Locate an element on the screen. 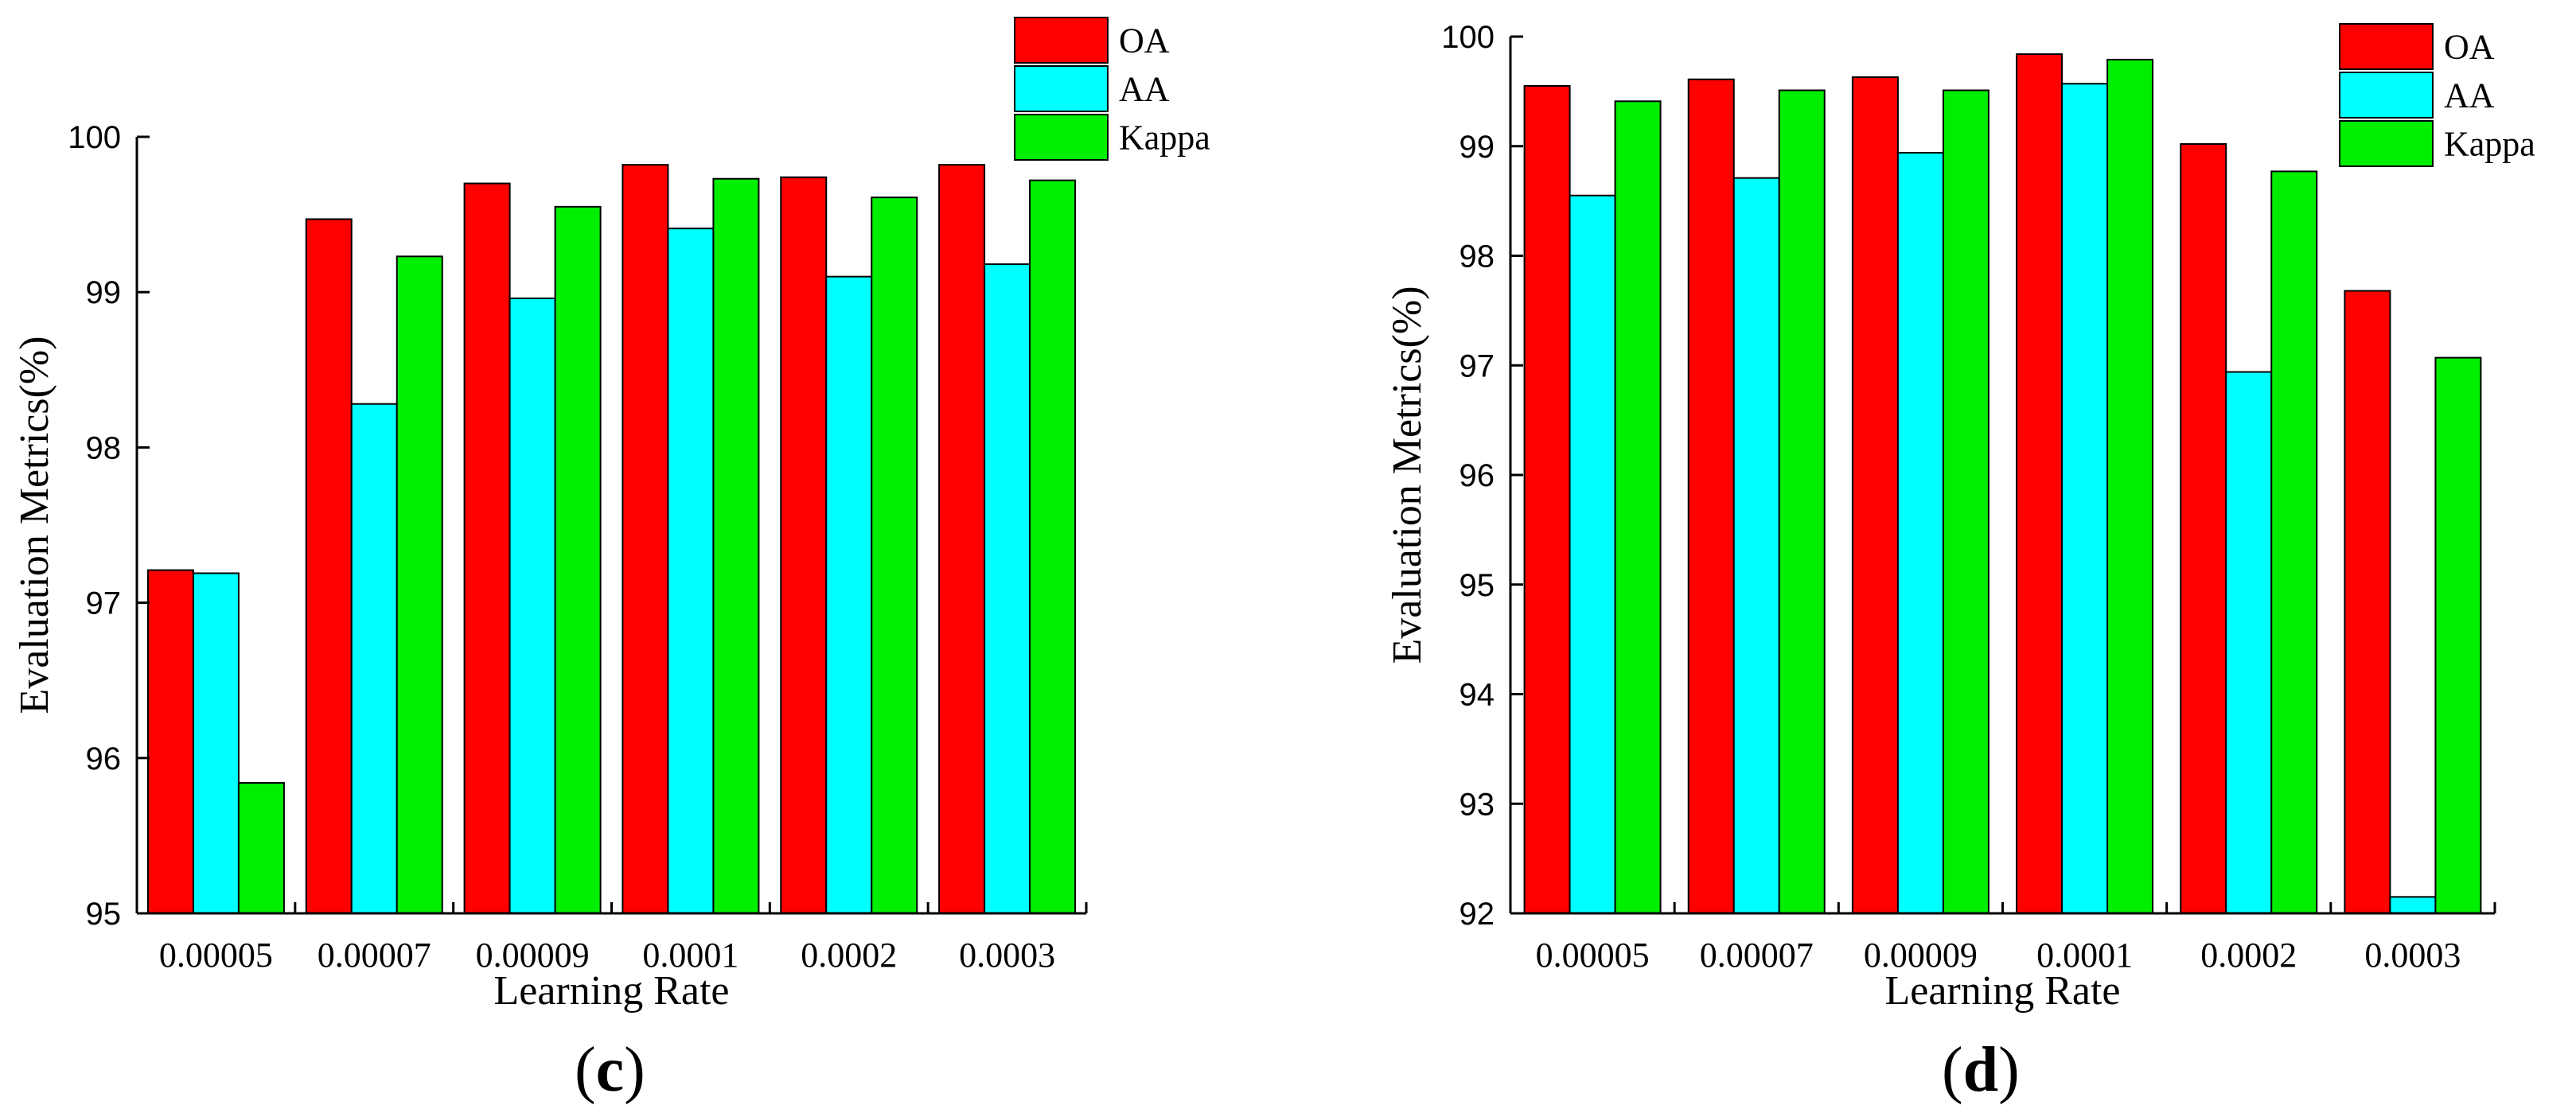 The height and width of the screenshot is (1117, 2576). panel-label-d: (d) is located at coordinates (1981, 1070).